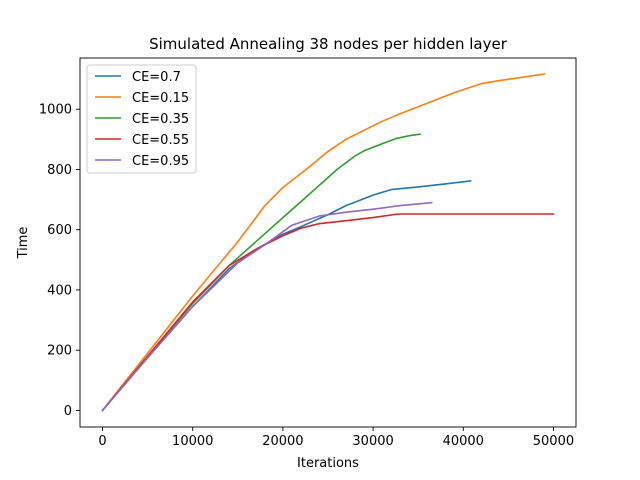 This screenshot has height=480, width=640. I want to click on y-tick-label: 200, so click(59, 351).